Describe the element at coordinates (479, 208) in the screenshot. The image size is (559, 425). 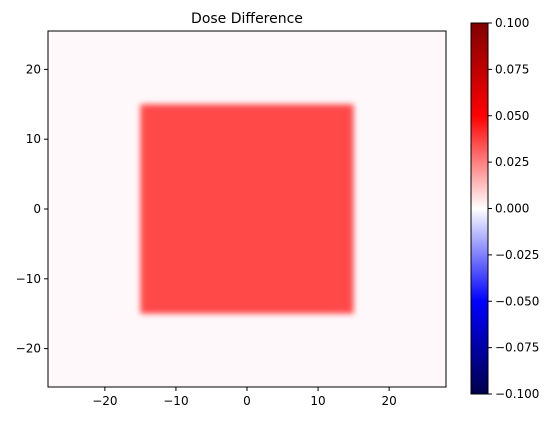
I see `colorbar-gradient` at that location.